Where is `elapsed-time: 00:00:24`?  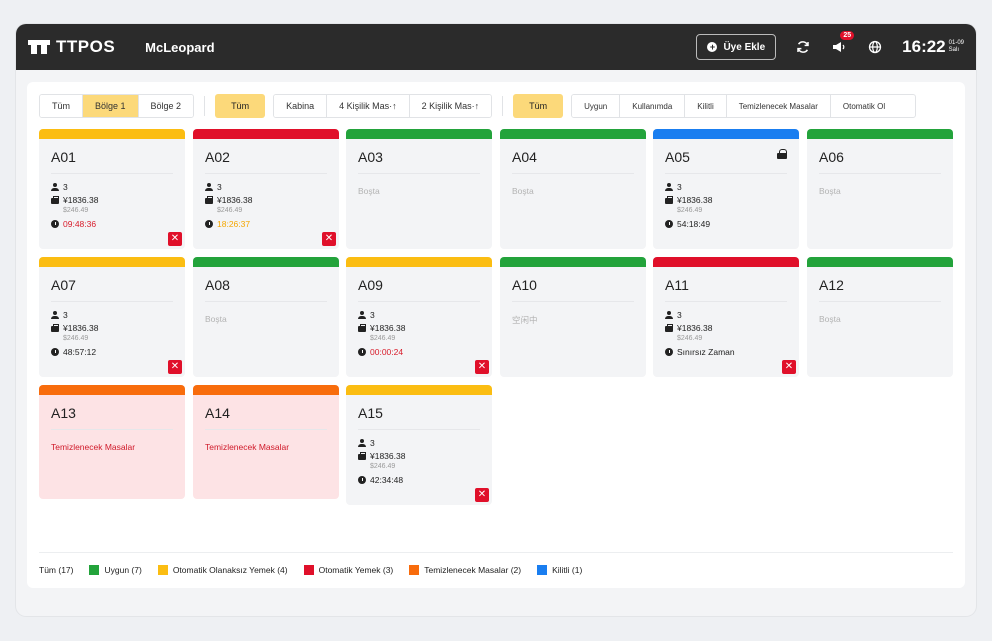 elapsed-time: 00:00:24 is located at coordinates (419, 352).